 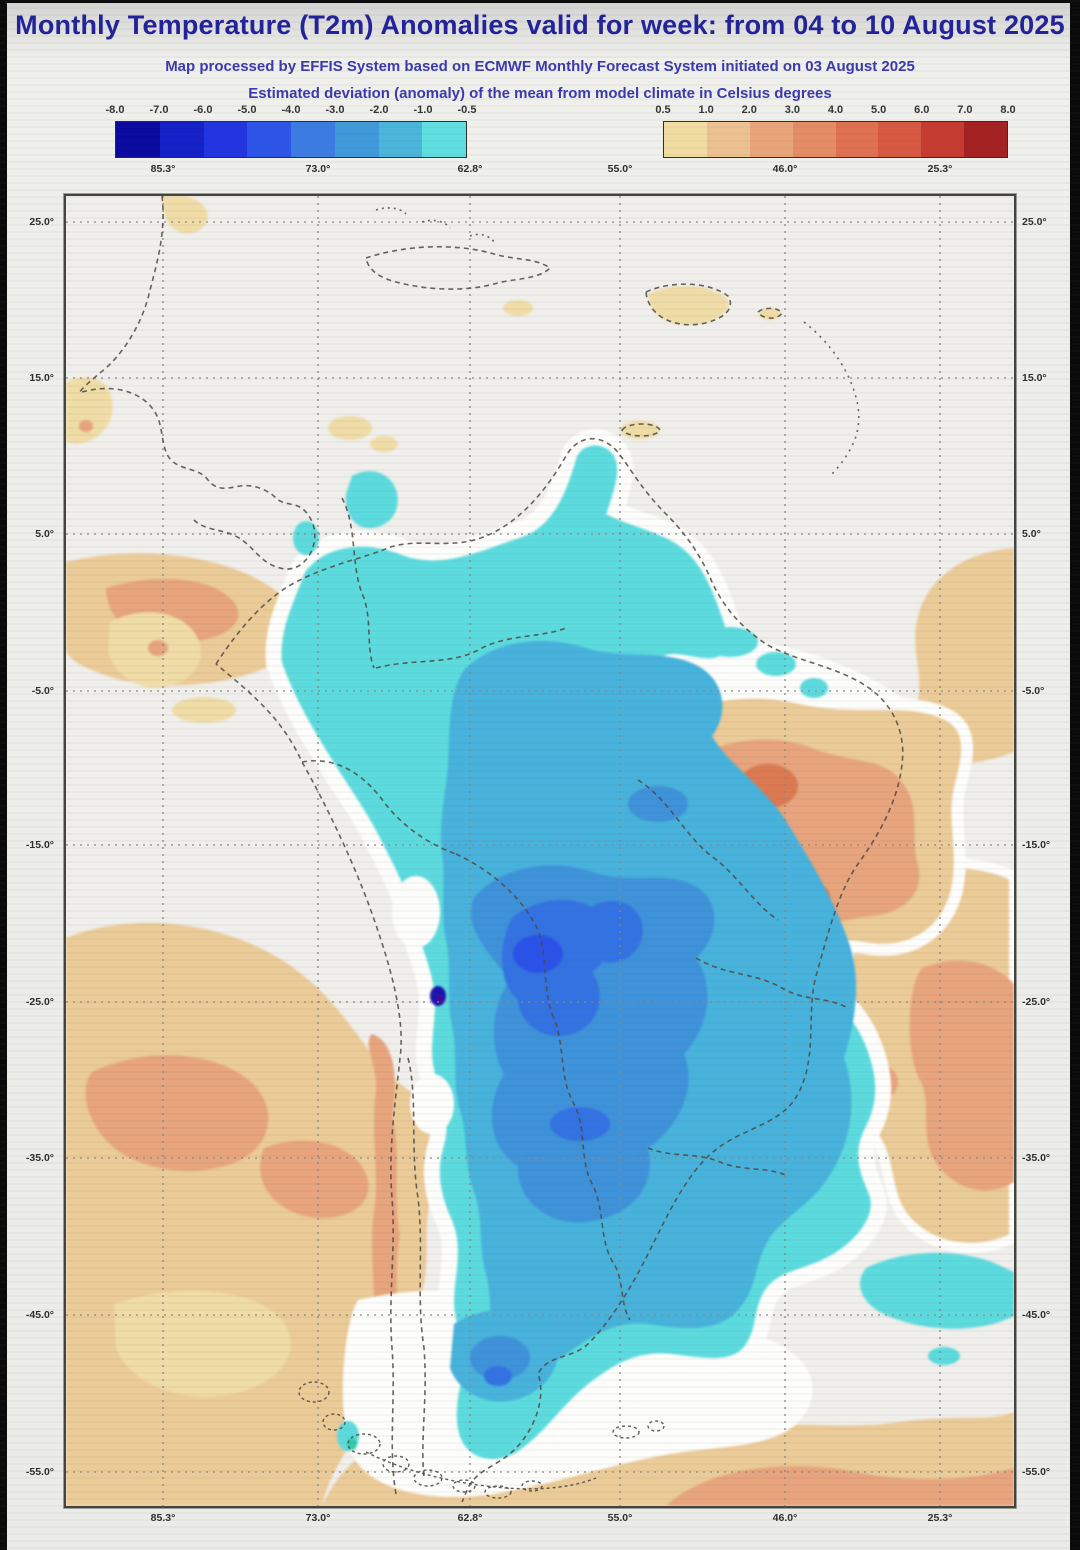 What do you see at coordinates (471, 648) in the screenshot?
I see `border-venezuela-brazil` at bounding box center [471, 648].